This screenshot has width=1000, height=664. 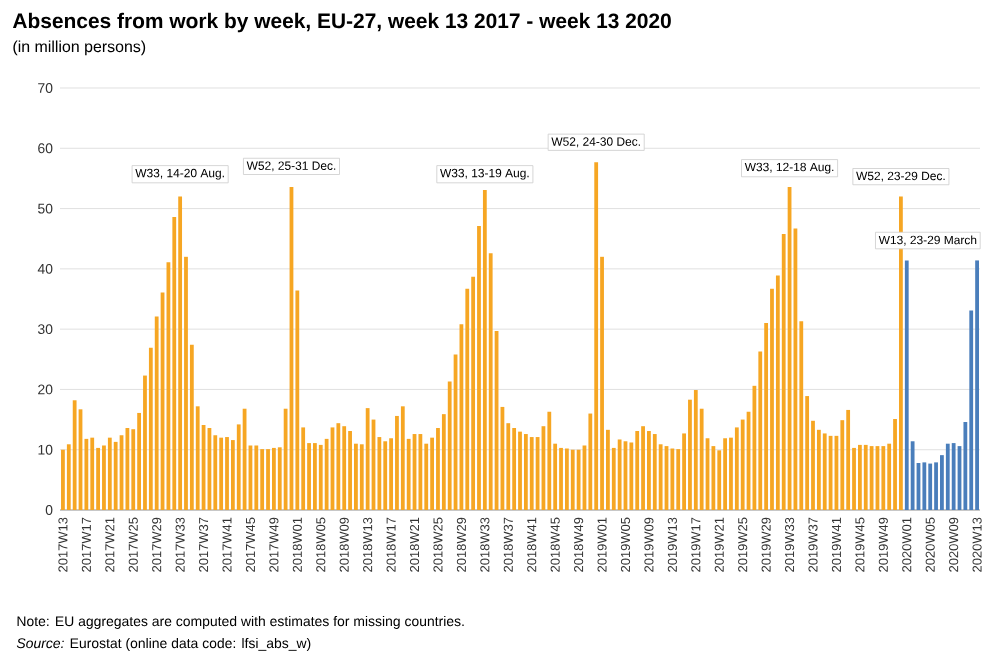 What do you see at coordinates (341, 22) in the screenshot?
I see `chart-title: Absences from work by week, EU-27, week 13 2017 - week 13 2020` at bounding box center [341, 22].